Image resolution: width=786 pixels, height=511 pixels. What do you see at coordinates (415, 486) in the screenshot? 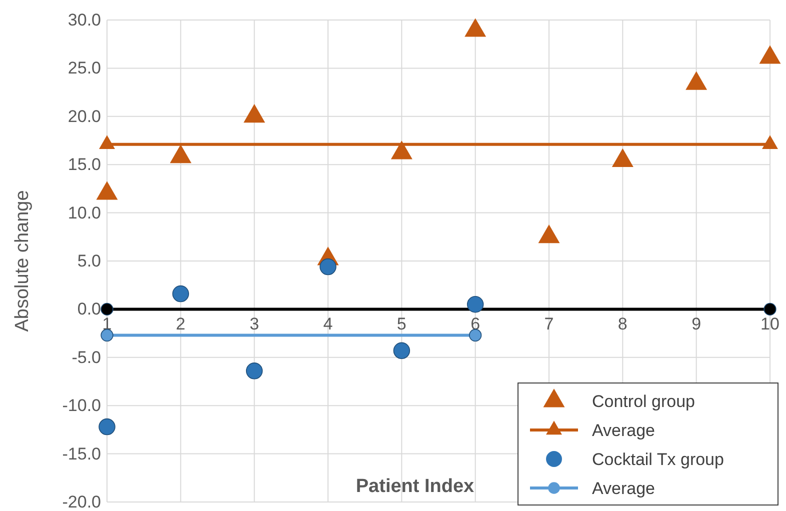
I see `x-axis-title: Patient Index` at bounding box center [415, 486].